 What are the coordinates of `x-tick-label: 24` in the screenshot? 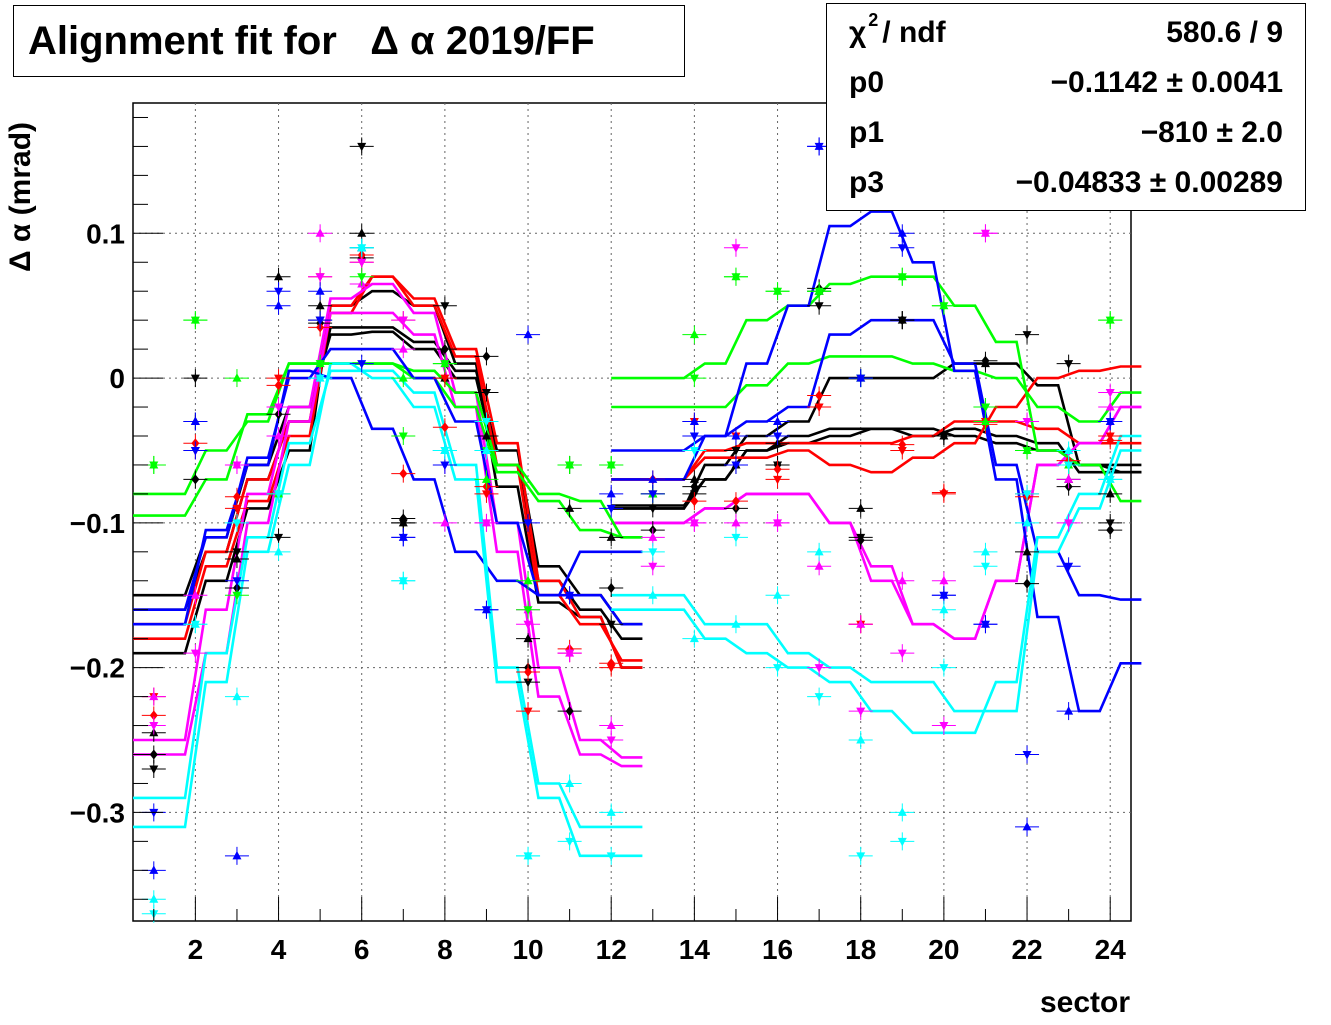 It's located at (1111, 949).